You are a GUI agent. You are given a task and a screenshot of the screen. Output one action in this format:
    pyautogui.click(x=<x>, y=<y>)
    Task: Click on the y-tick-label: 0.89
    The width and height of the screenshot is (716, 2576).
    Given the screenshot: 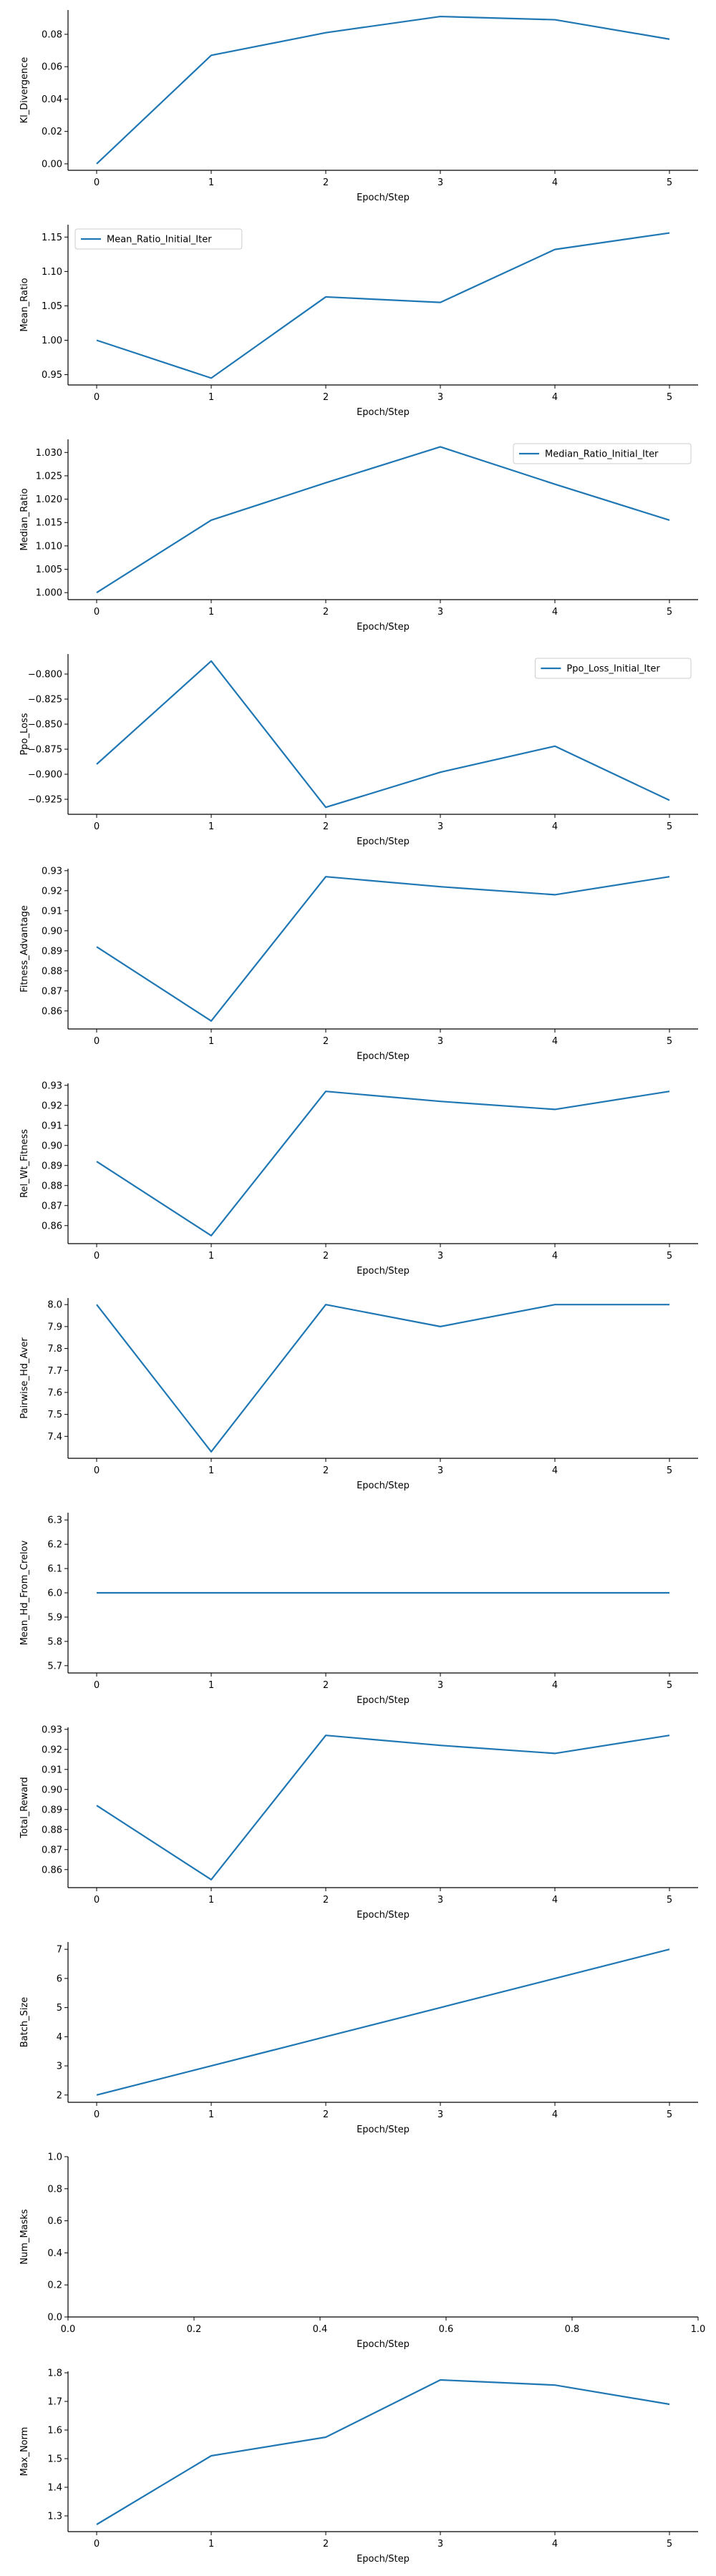 What is the action you would take?
    pyautogui.click(x=52, y=1166)
    